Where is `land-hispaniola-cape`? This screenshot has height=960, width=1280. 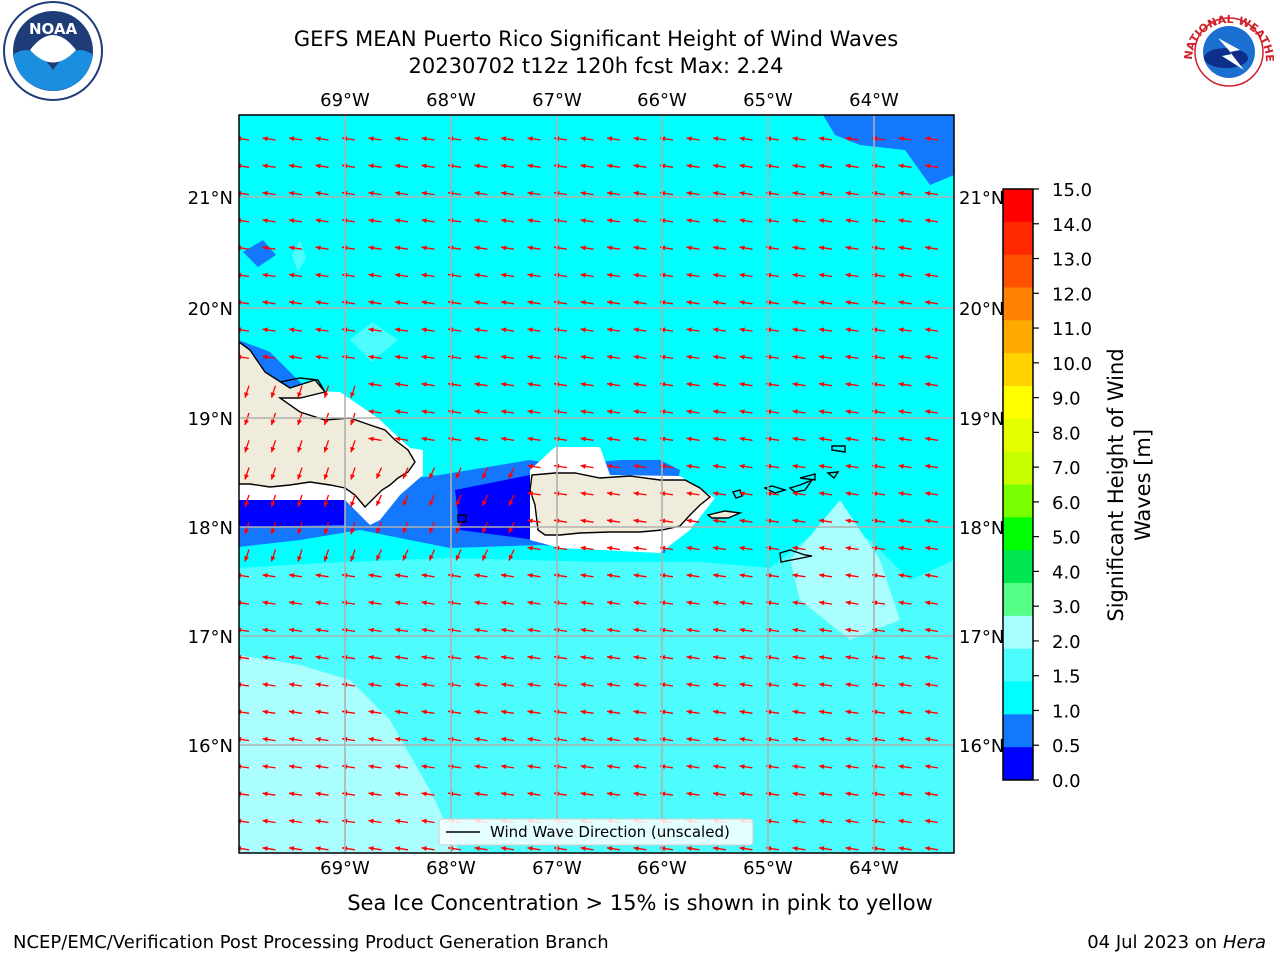
land-hispaniola-cape is located at coordinates (302, 385).